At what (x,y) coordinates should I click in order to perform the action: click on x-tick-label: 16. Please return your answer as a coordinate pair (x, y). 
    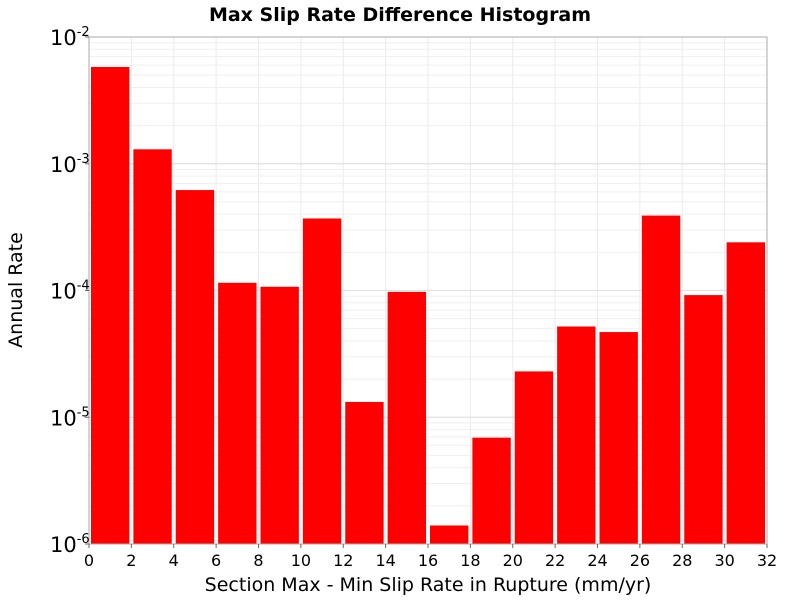
    Looking at the image, I should click on (428, 560).